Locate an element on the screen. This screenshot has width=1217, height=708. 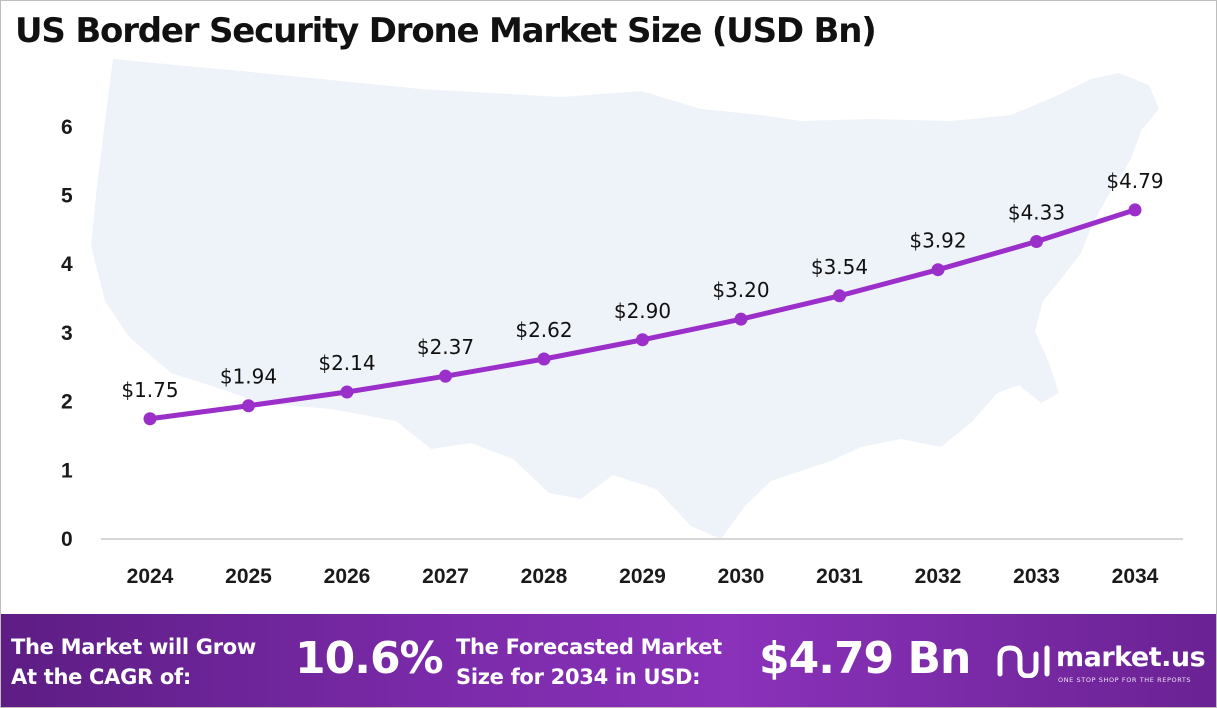
y-axis: 0 1 2 3 4 5 6 is located at coordinates (67, 333).